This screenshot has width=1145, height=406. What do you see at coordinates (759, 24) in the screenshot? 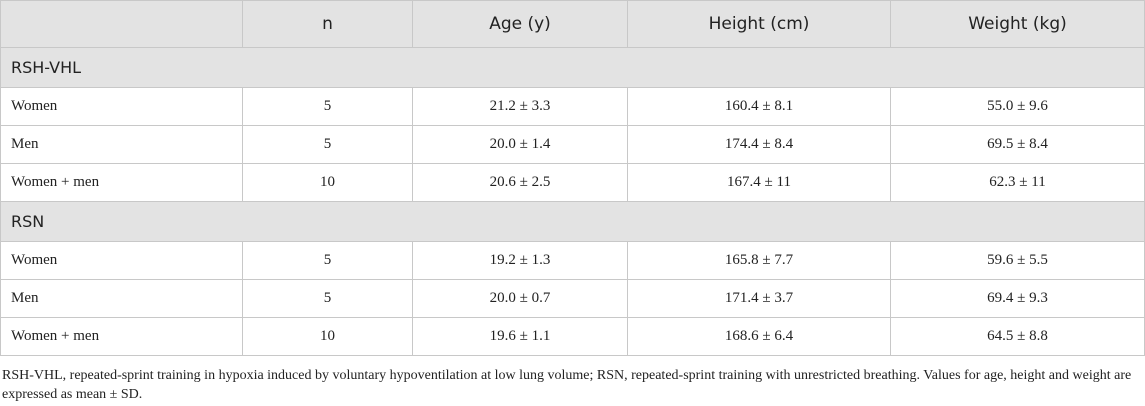
I see `header-cell-height: Height (cm)` at bounding box center [759, 24].